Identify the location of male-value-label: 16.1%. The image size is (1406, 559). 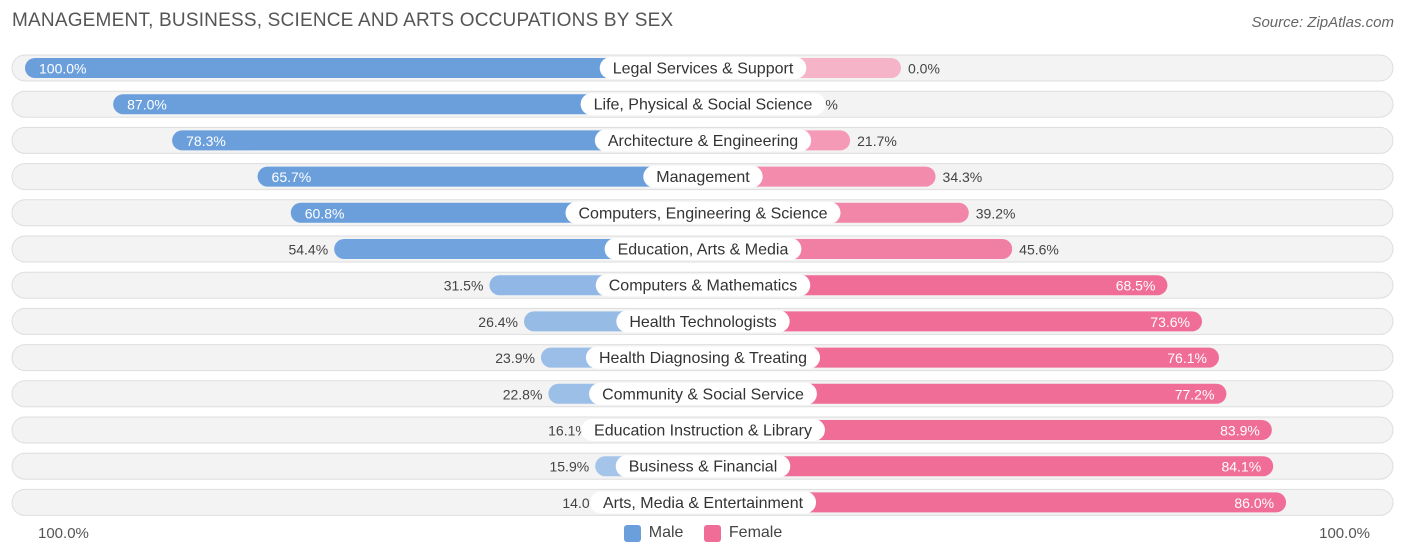
(568, 431).